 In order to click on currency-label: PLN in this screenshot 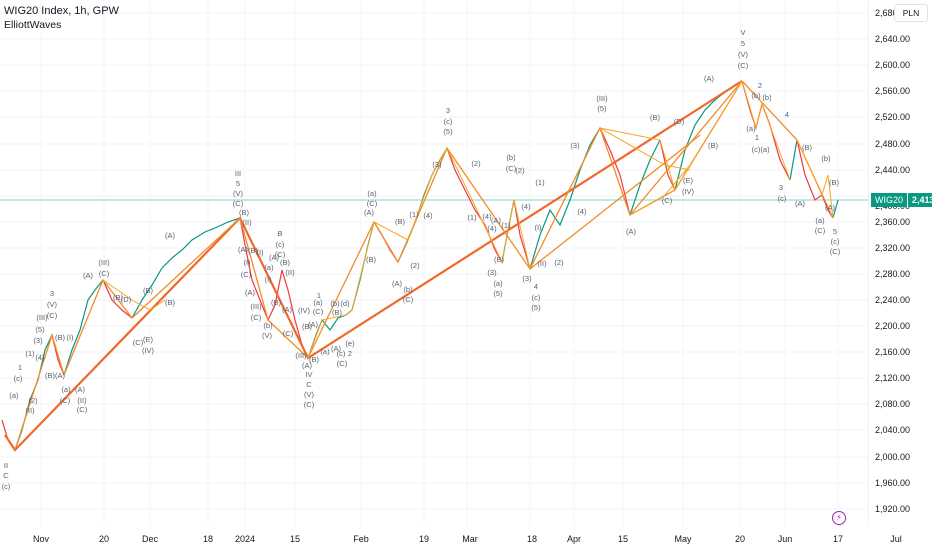, I will do `click(911, 13)`.